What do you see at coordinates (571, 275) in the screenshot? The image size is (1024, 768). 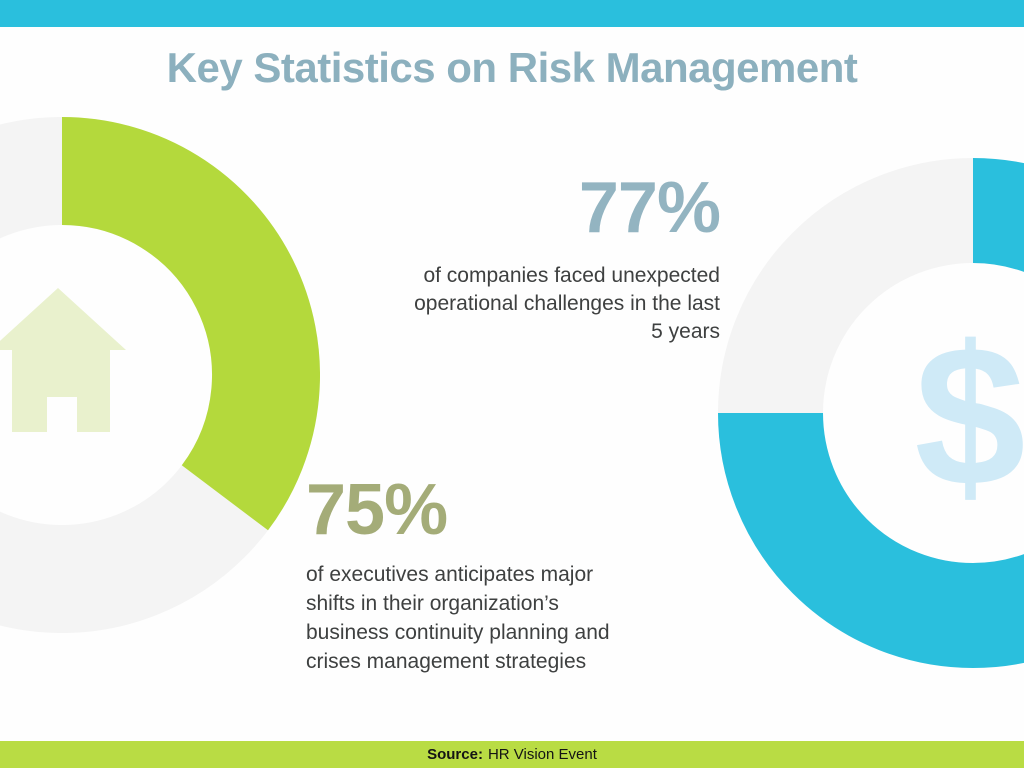 I see `stat-77-line-1: of companies faced unexpected` at bounding box center [571, 275].